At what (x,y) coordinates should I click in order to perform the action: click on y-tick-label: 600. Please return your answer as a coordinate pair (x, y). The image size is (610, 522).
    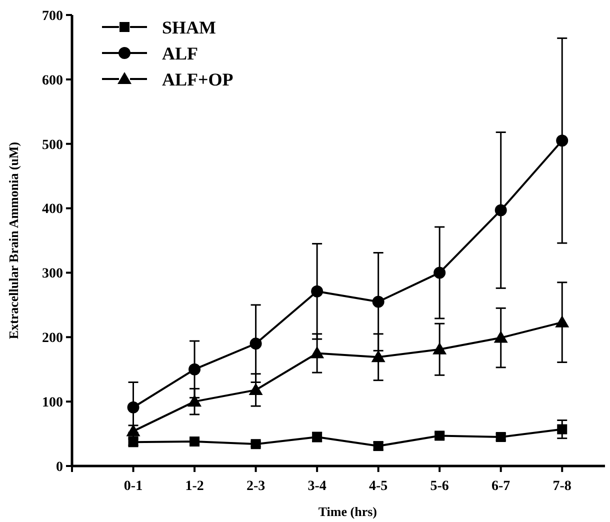
    Looking at the image, I should click on (52, 80).